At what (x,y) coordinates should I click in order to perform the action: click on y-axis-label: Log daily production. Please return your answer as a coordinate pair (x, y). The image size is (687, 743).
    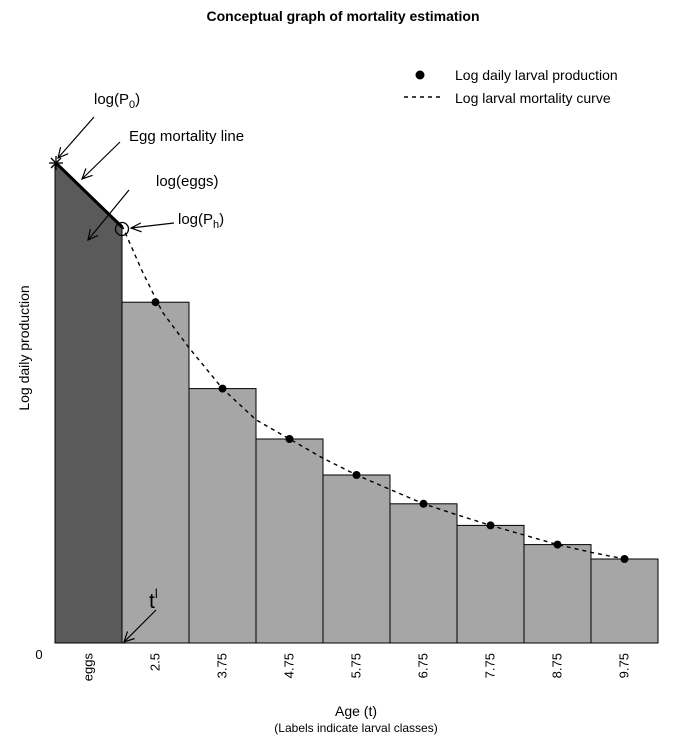
    Looking at the image, I should click on (24, 347).